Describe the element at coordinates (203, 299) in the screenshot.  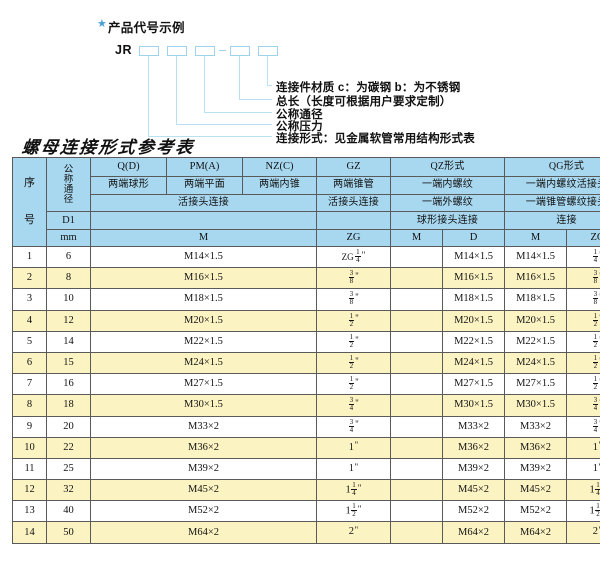
I see `cell-thread-m: M18×1.5` at that location.